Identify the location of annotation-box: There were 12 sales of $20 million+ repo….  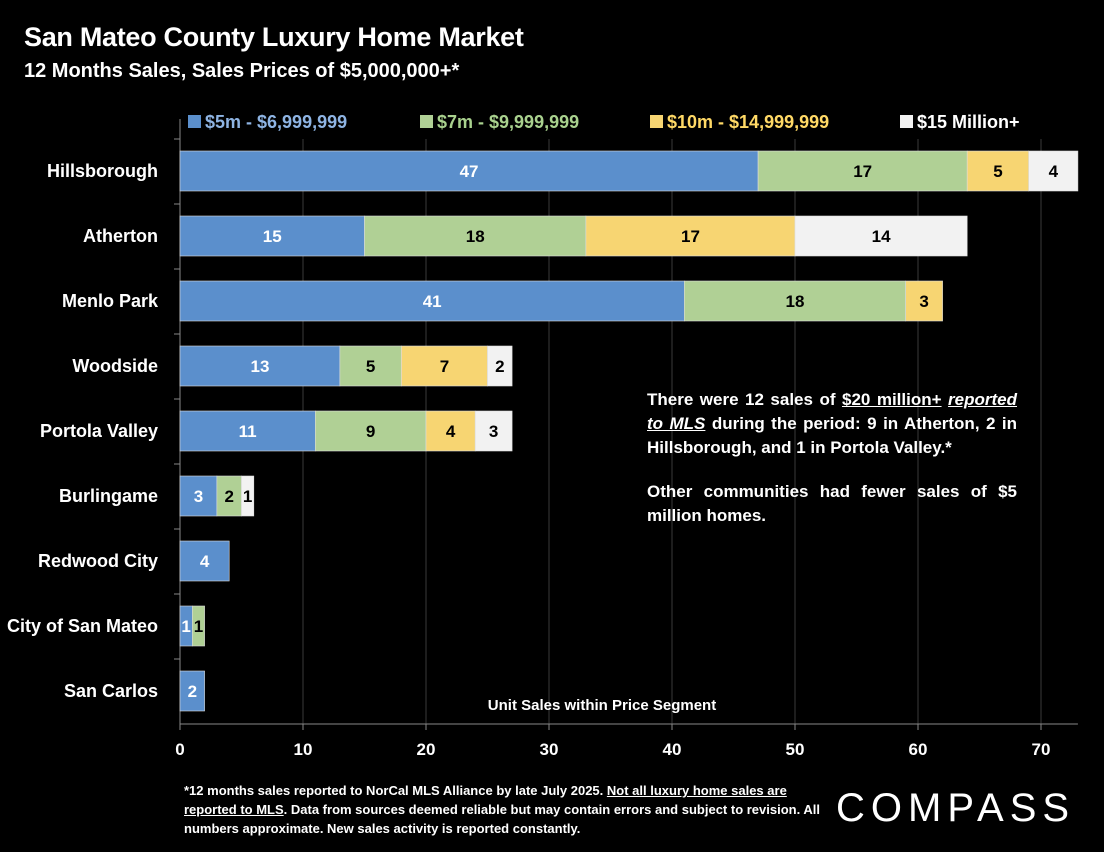
(832, 468).